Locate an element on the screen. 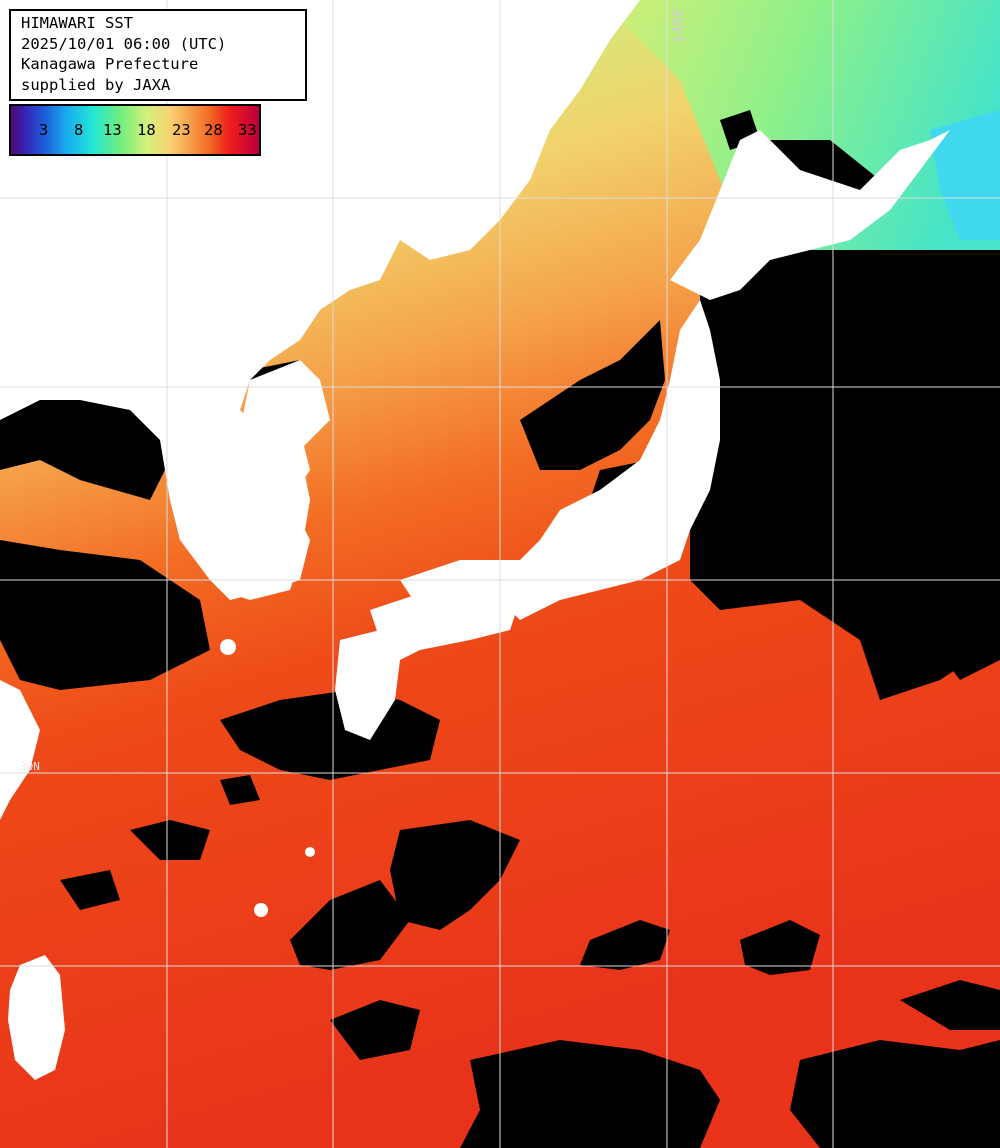  honshu-west is located at coordinates (445, 625).